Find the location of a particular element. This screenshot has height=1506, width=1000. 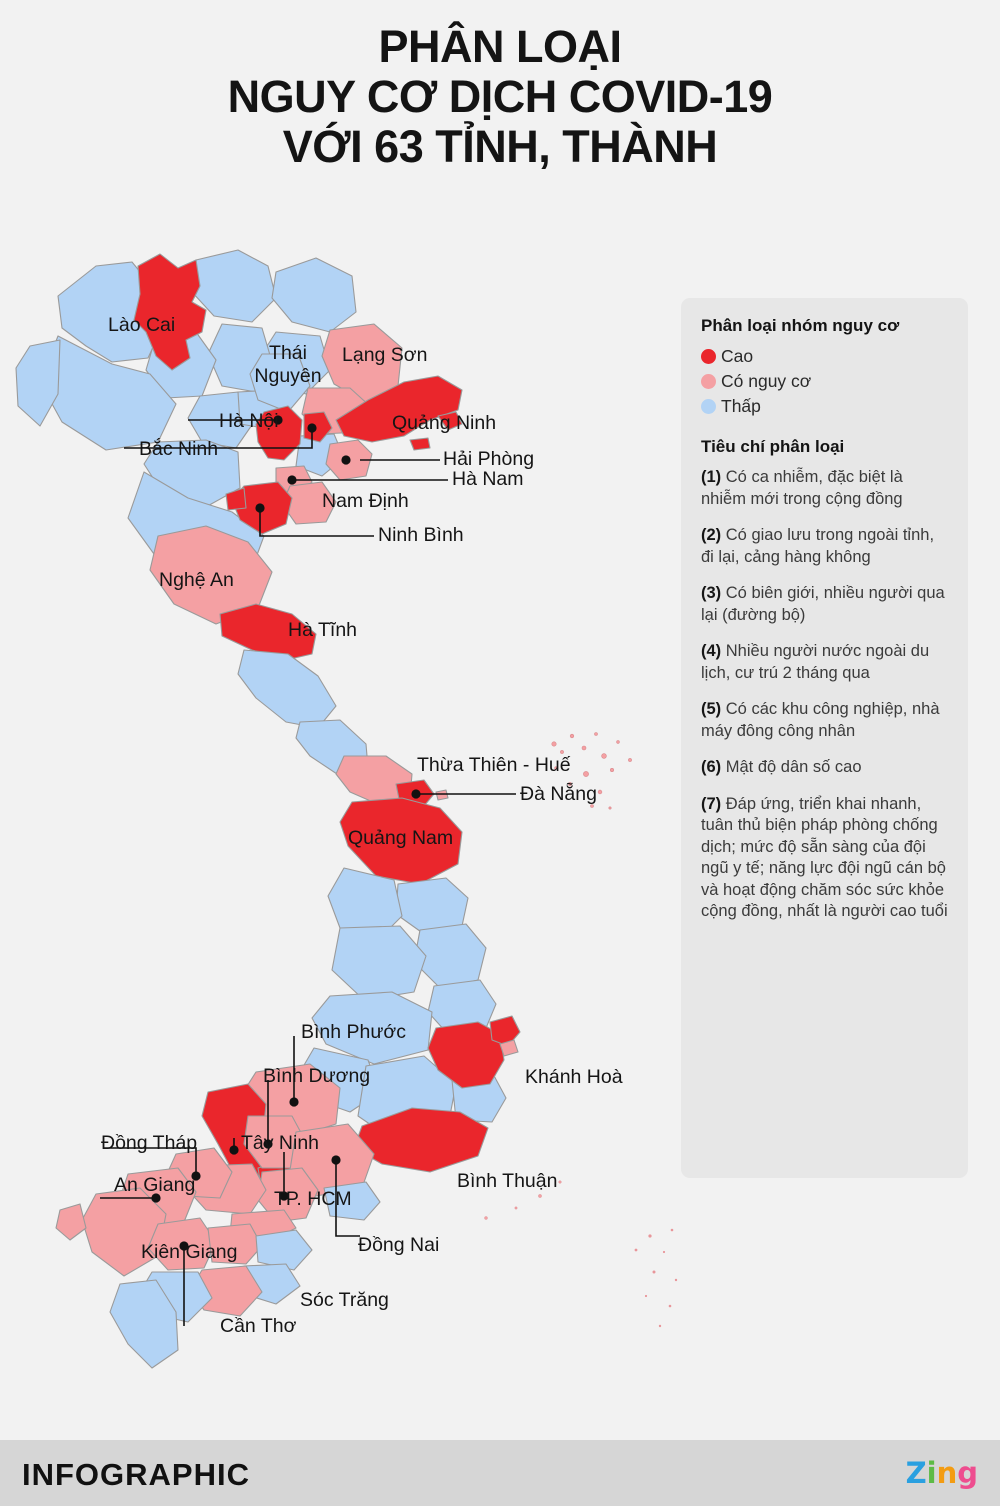

legend-item-high: Cao is located at coordinates (824, 356).